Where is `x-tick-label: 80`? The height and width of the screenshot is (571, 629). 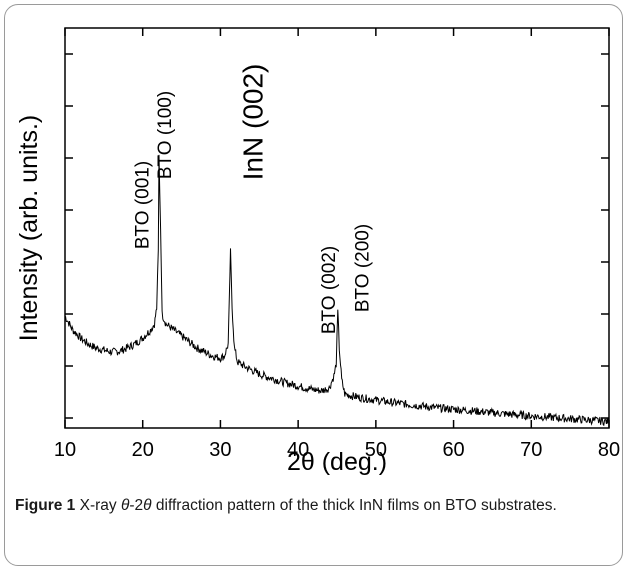 x-tick-label: 80 is located at coordinates (609, 450).